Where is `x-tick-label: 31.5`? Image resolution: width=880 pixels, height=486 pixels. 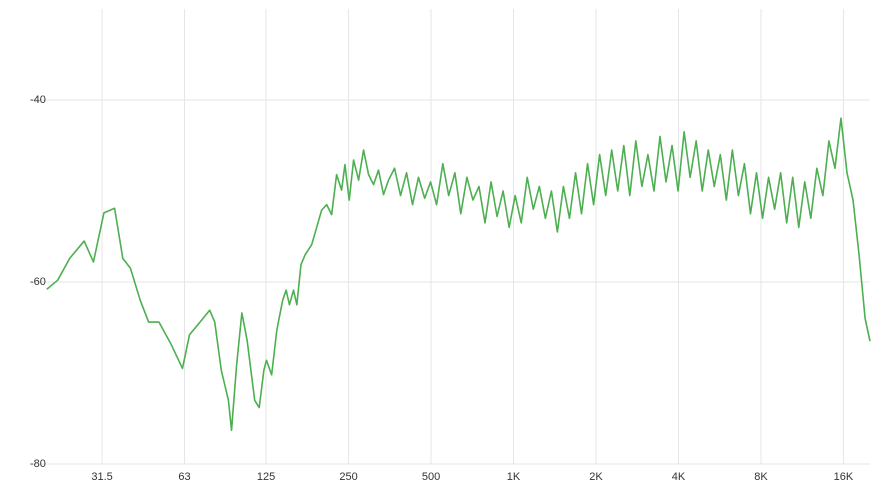 x-tick-label: 31.5 is located at coordinates (101, 477).